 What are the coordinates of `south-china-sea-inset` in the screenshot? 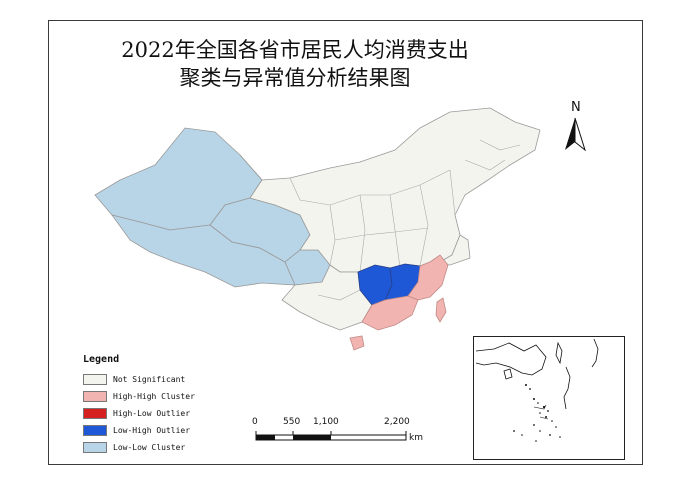 It's located at (549, 398).